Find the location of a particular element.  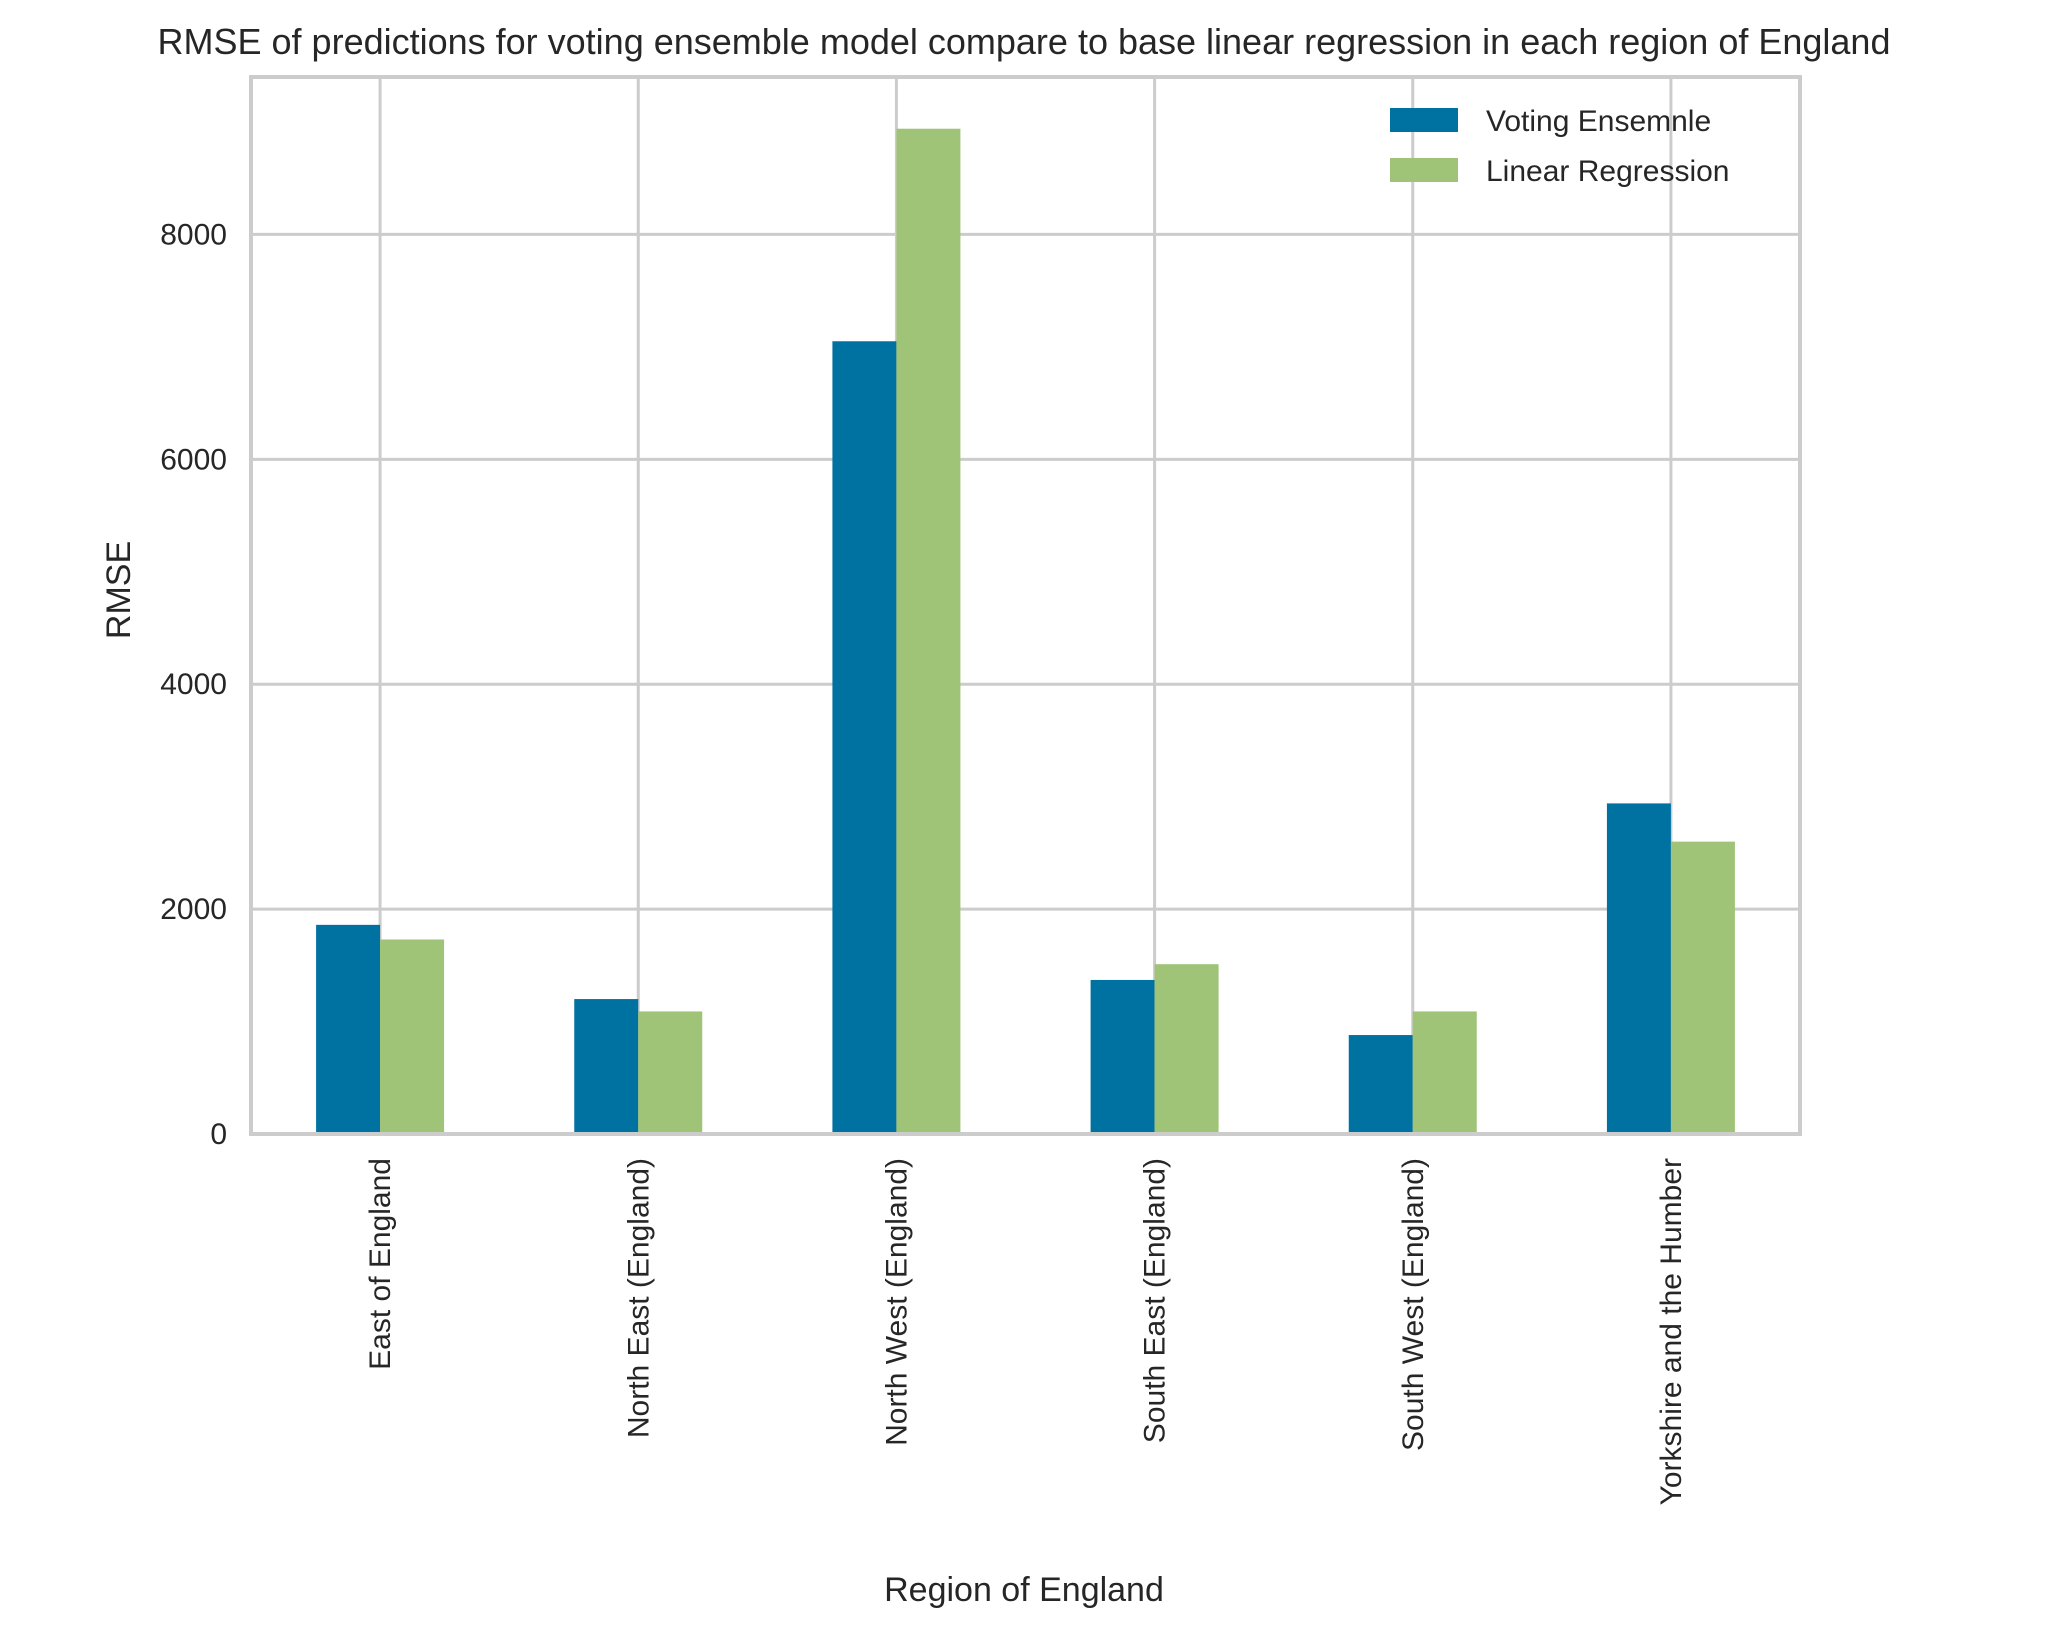

bar-linear-regression-north-east-england is located at coordinates (670, 1072).